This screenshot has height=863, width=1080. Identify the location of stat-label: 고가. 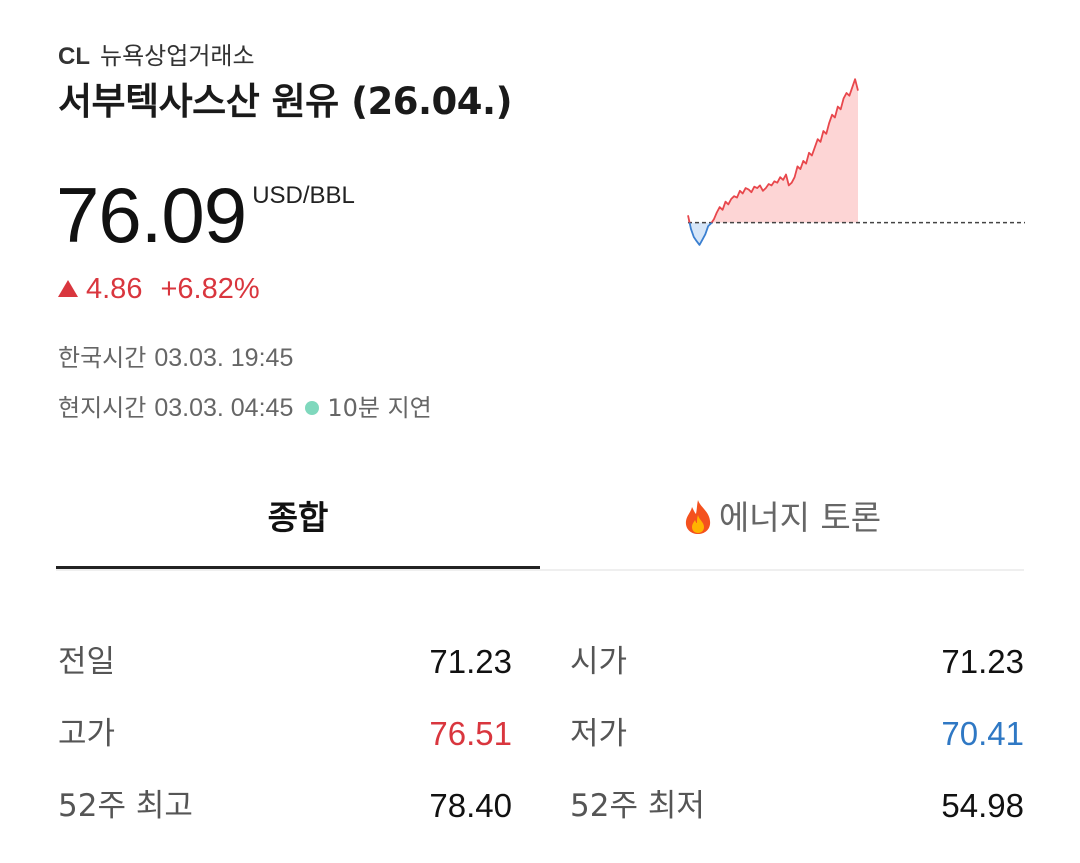
(87, 734).